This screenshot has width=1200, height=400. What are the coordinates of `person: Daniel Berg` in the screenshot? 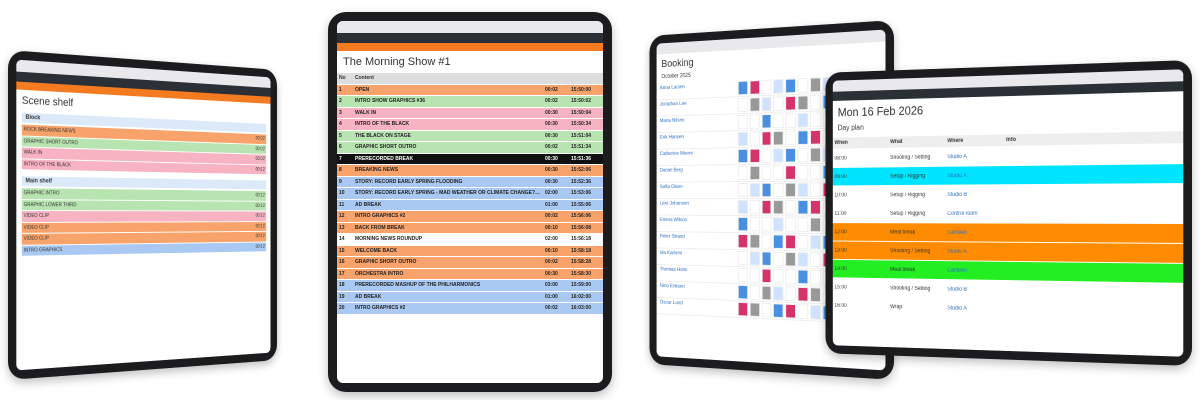 It's located at (697, 173).